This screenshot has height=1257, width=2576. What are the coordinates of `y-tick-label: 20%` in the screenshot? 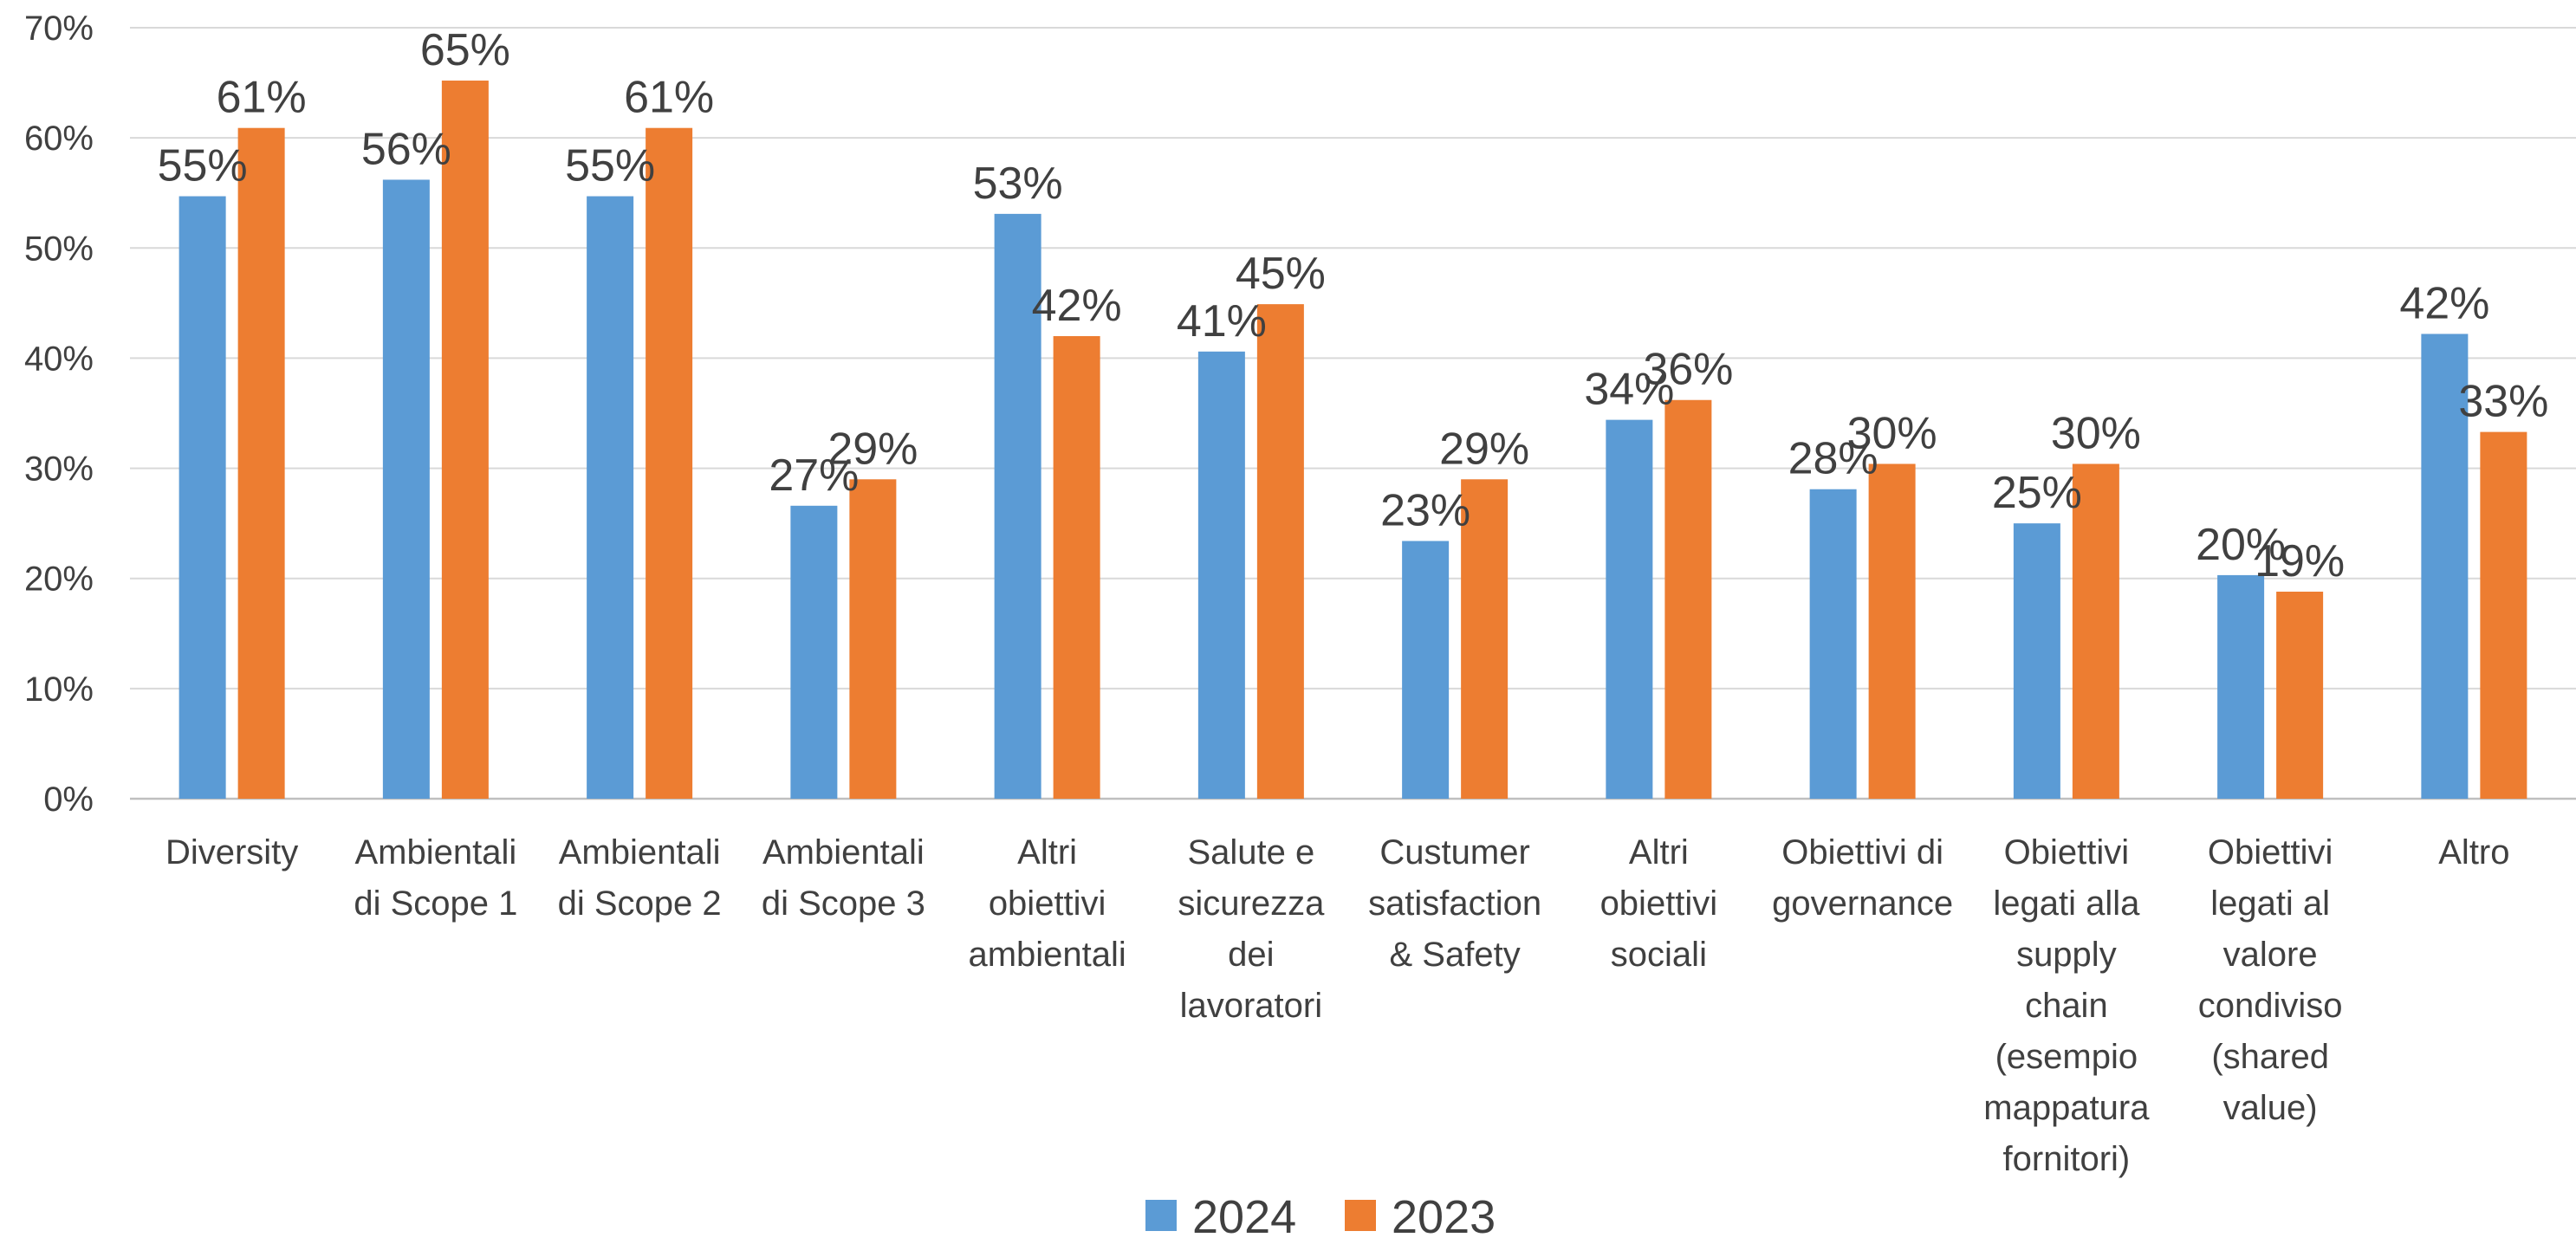 It's located at (59, 580).